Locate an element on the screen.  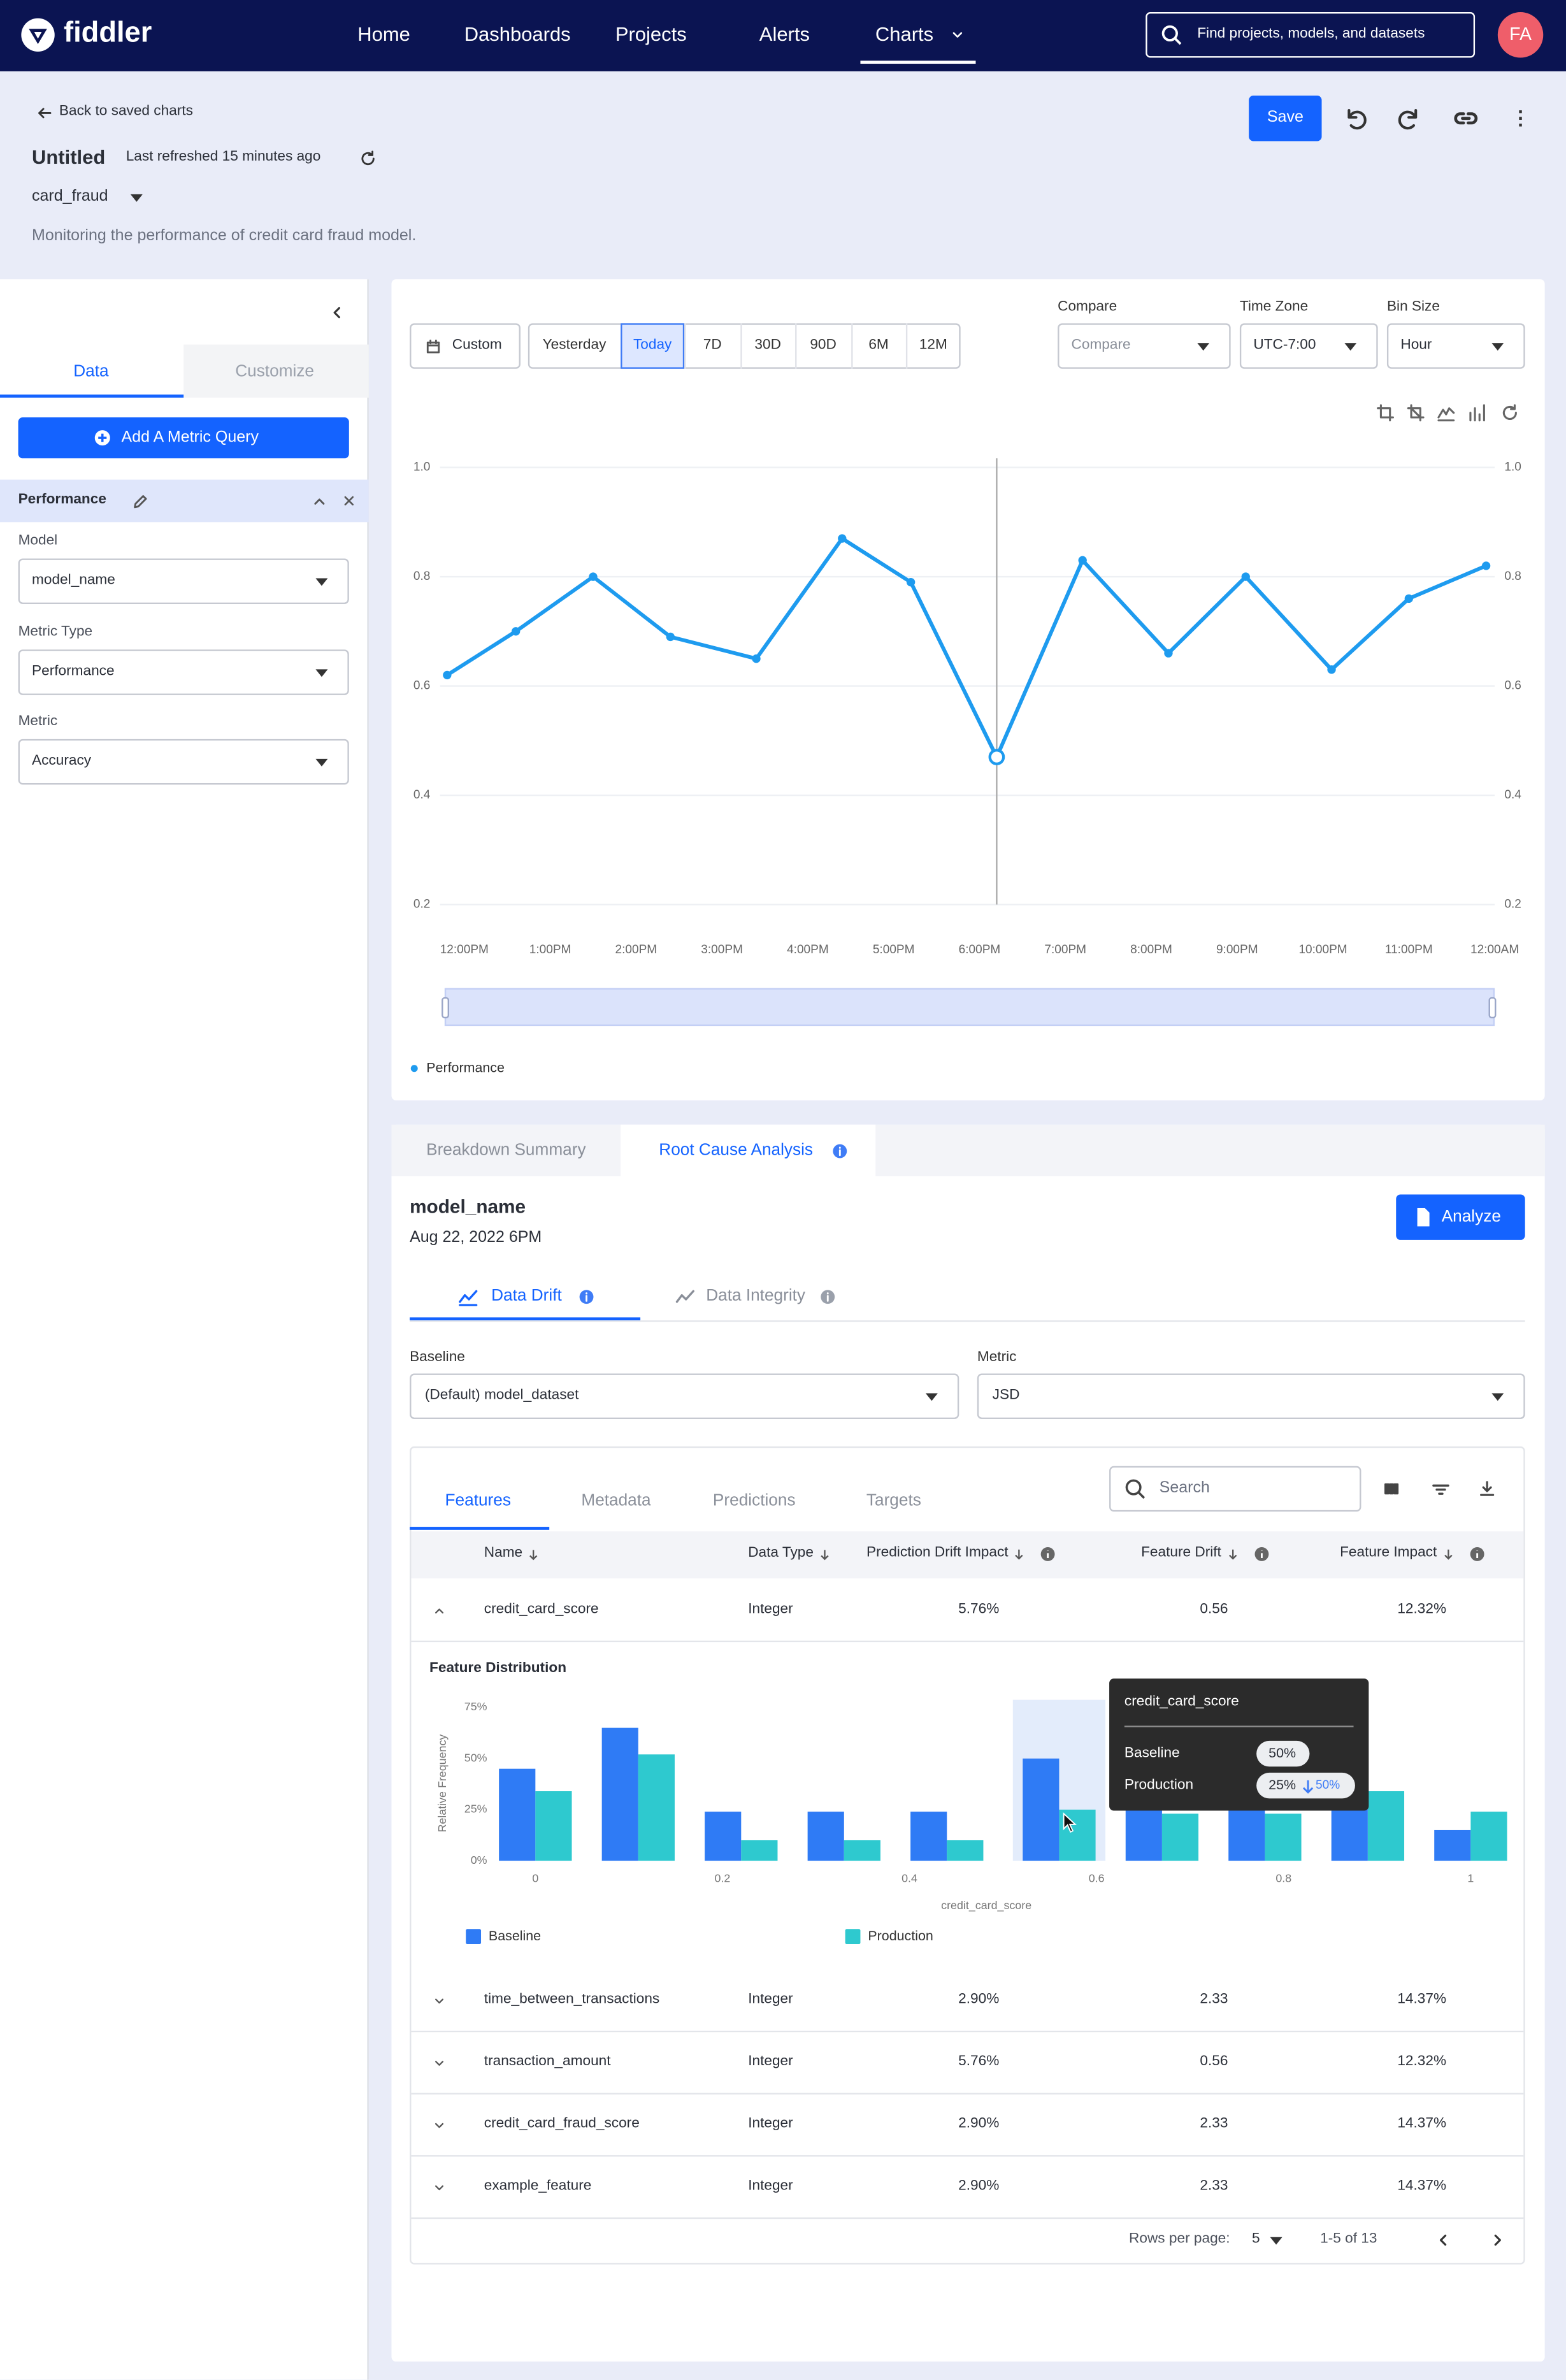
next-page is located at coordinates (1498, 2240).